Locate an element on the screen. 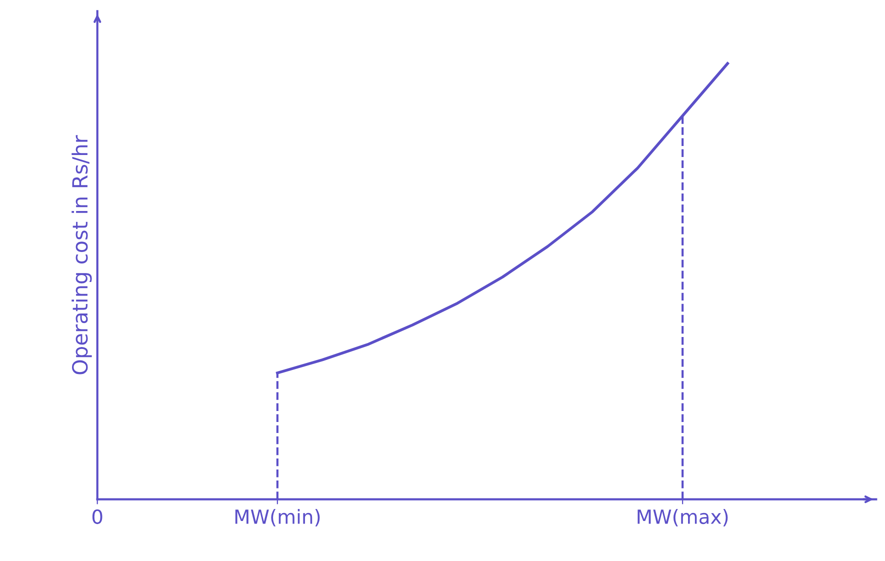  x-tick-label: MW(max) is located at coordinates (683, 517).